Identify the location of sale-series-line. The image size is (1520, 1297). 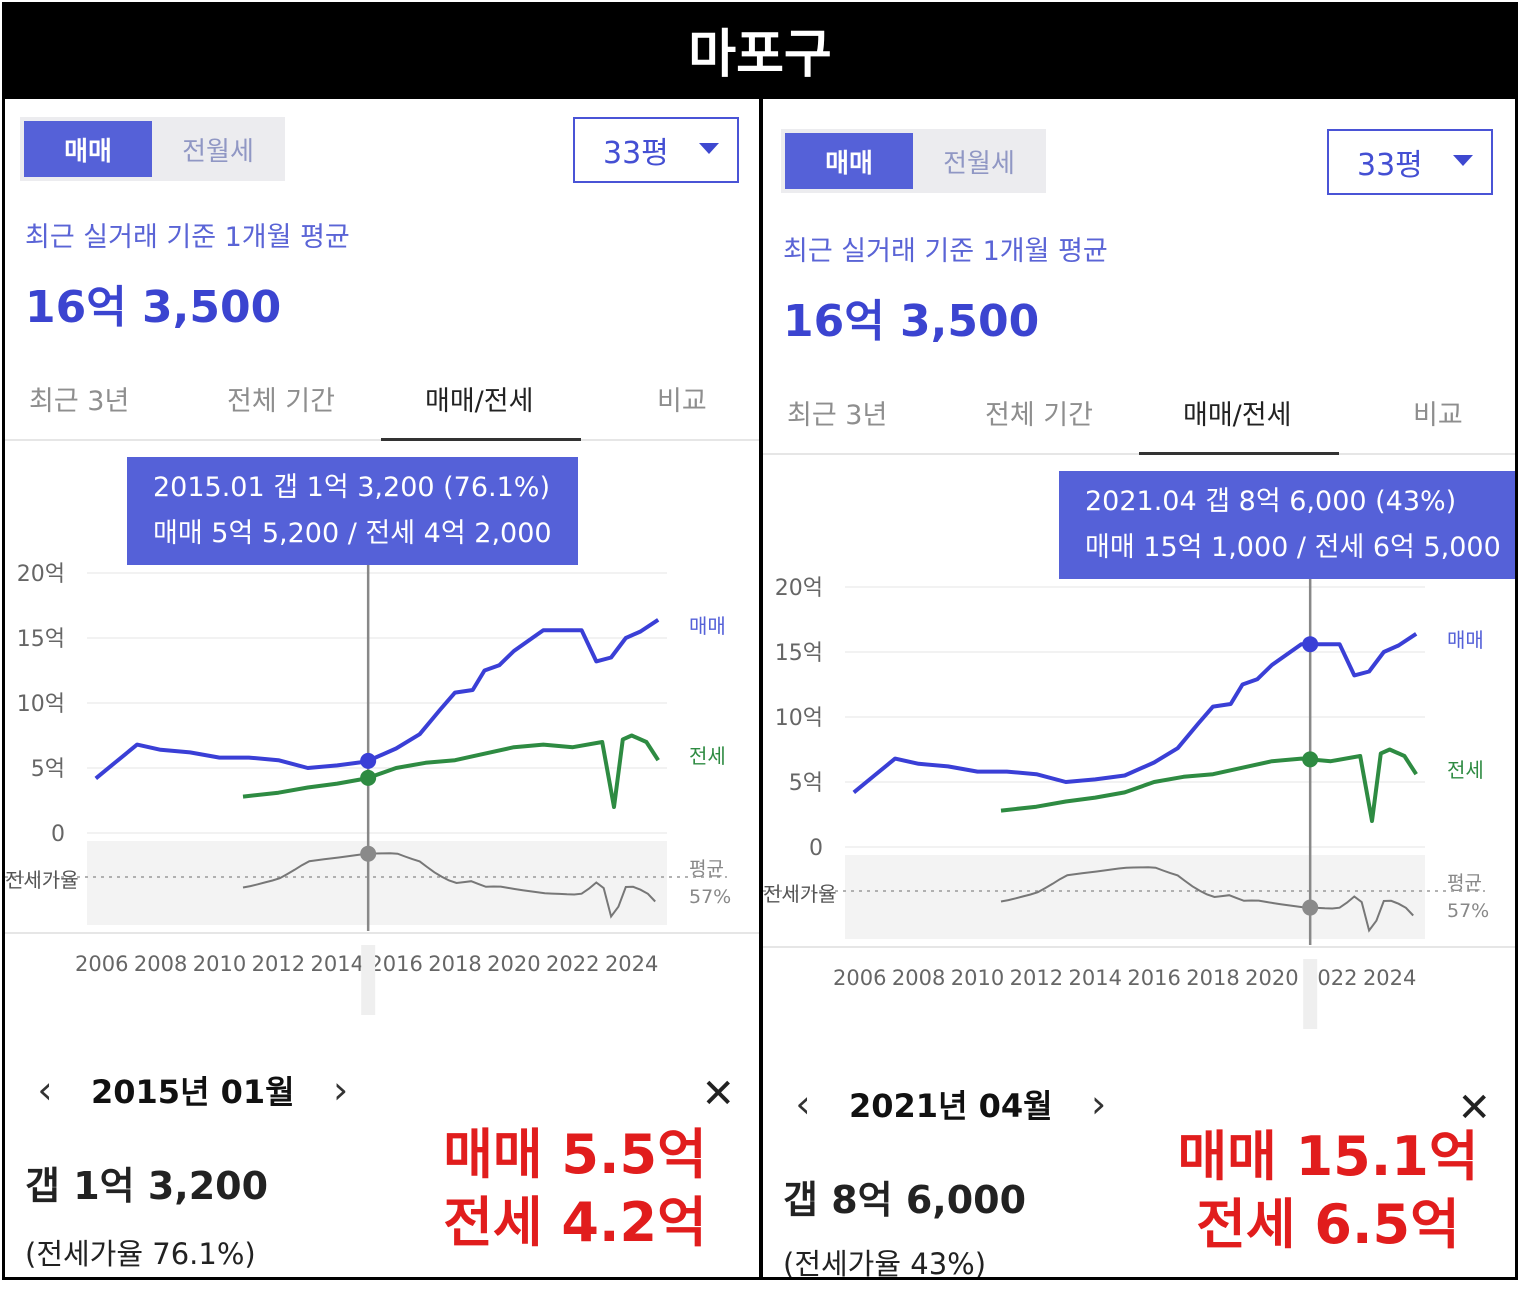
(377, 699).